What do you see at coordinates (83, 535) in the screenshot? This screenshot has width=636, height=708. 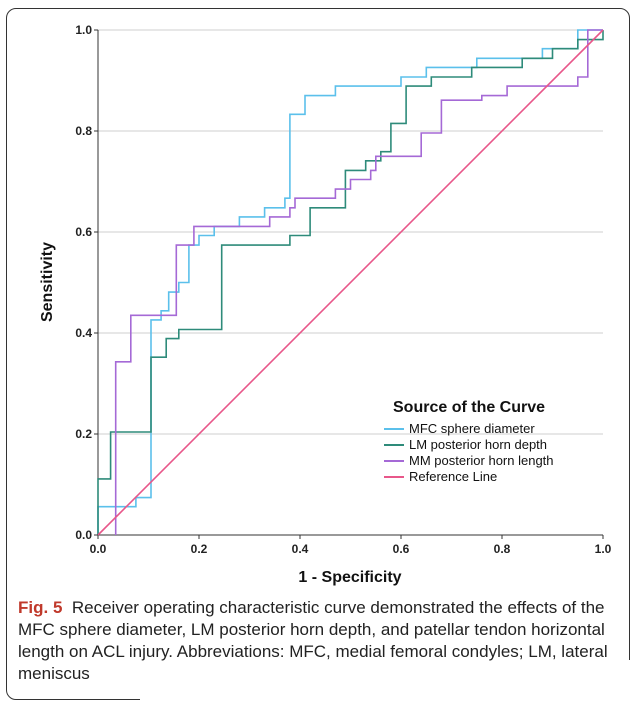 I see `y-tick-label: 0.0` at bounding box center [83, 535].